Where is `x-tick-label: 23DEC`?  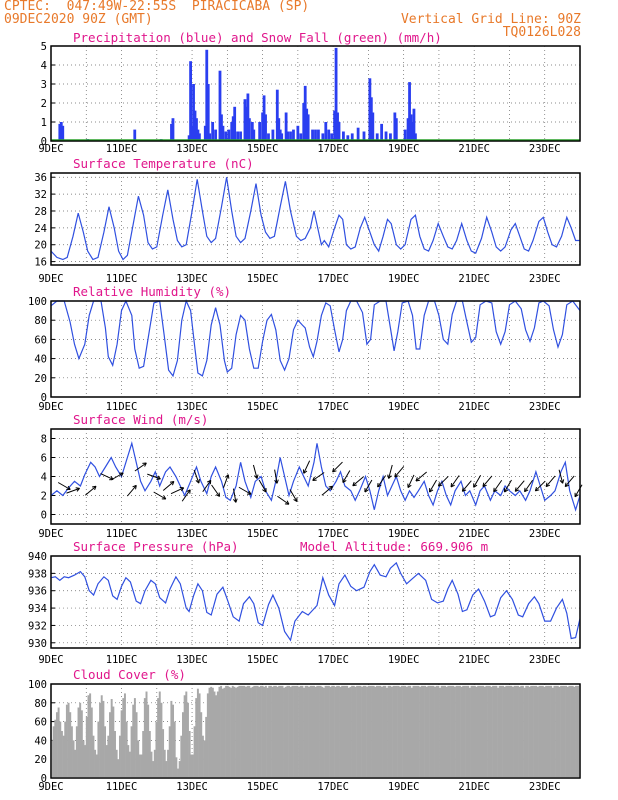 x-tick-label: 23DEC is located at coordinates (545, 660).